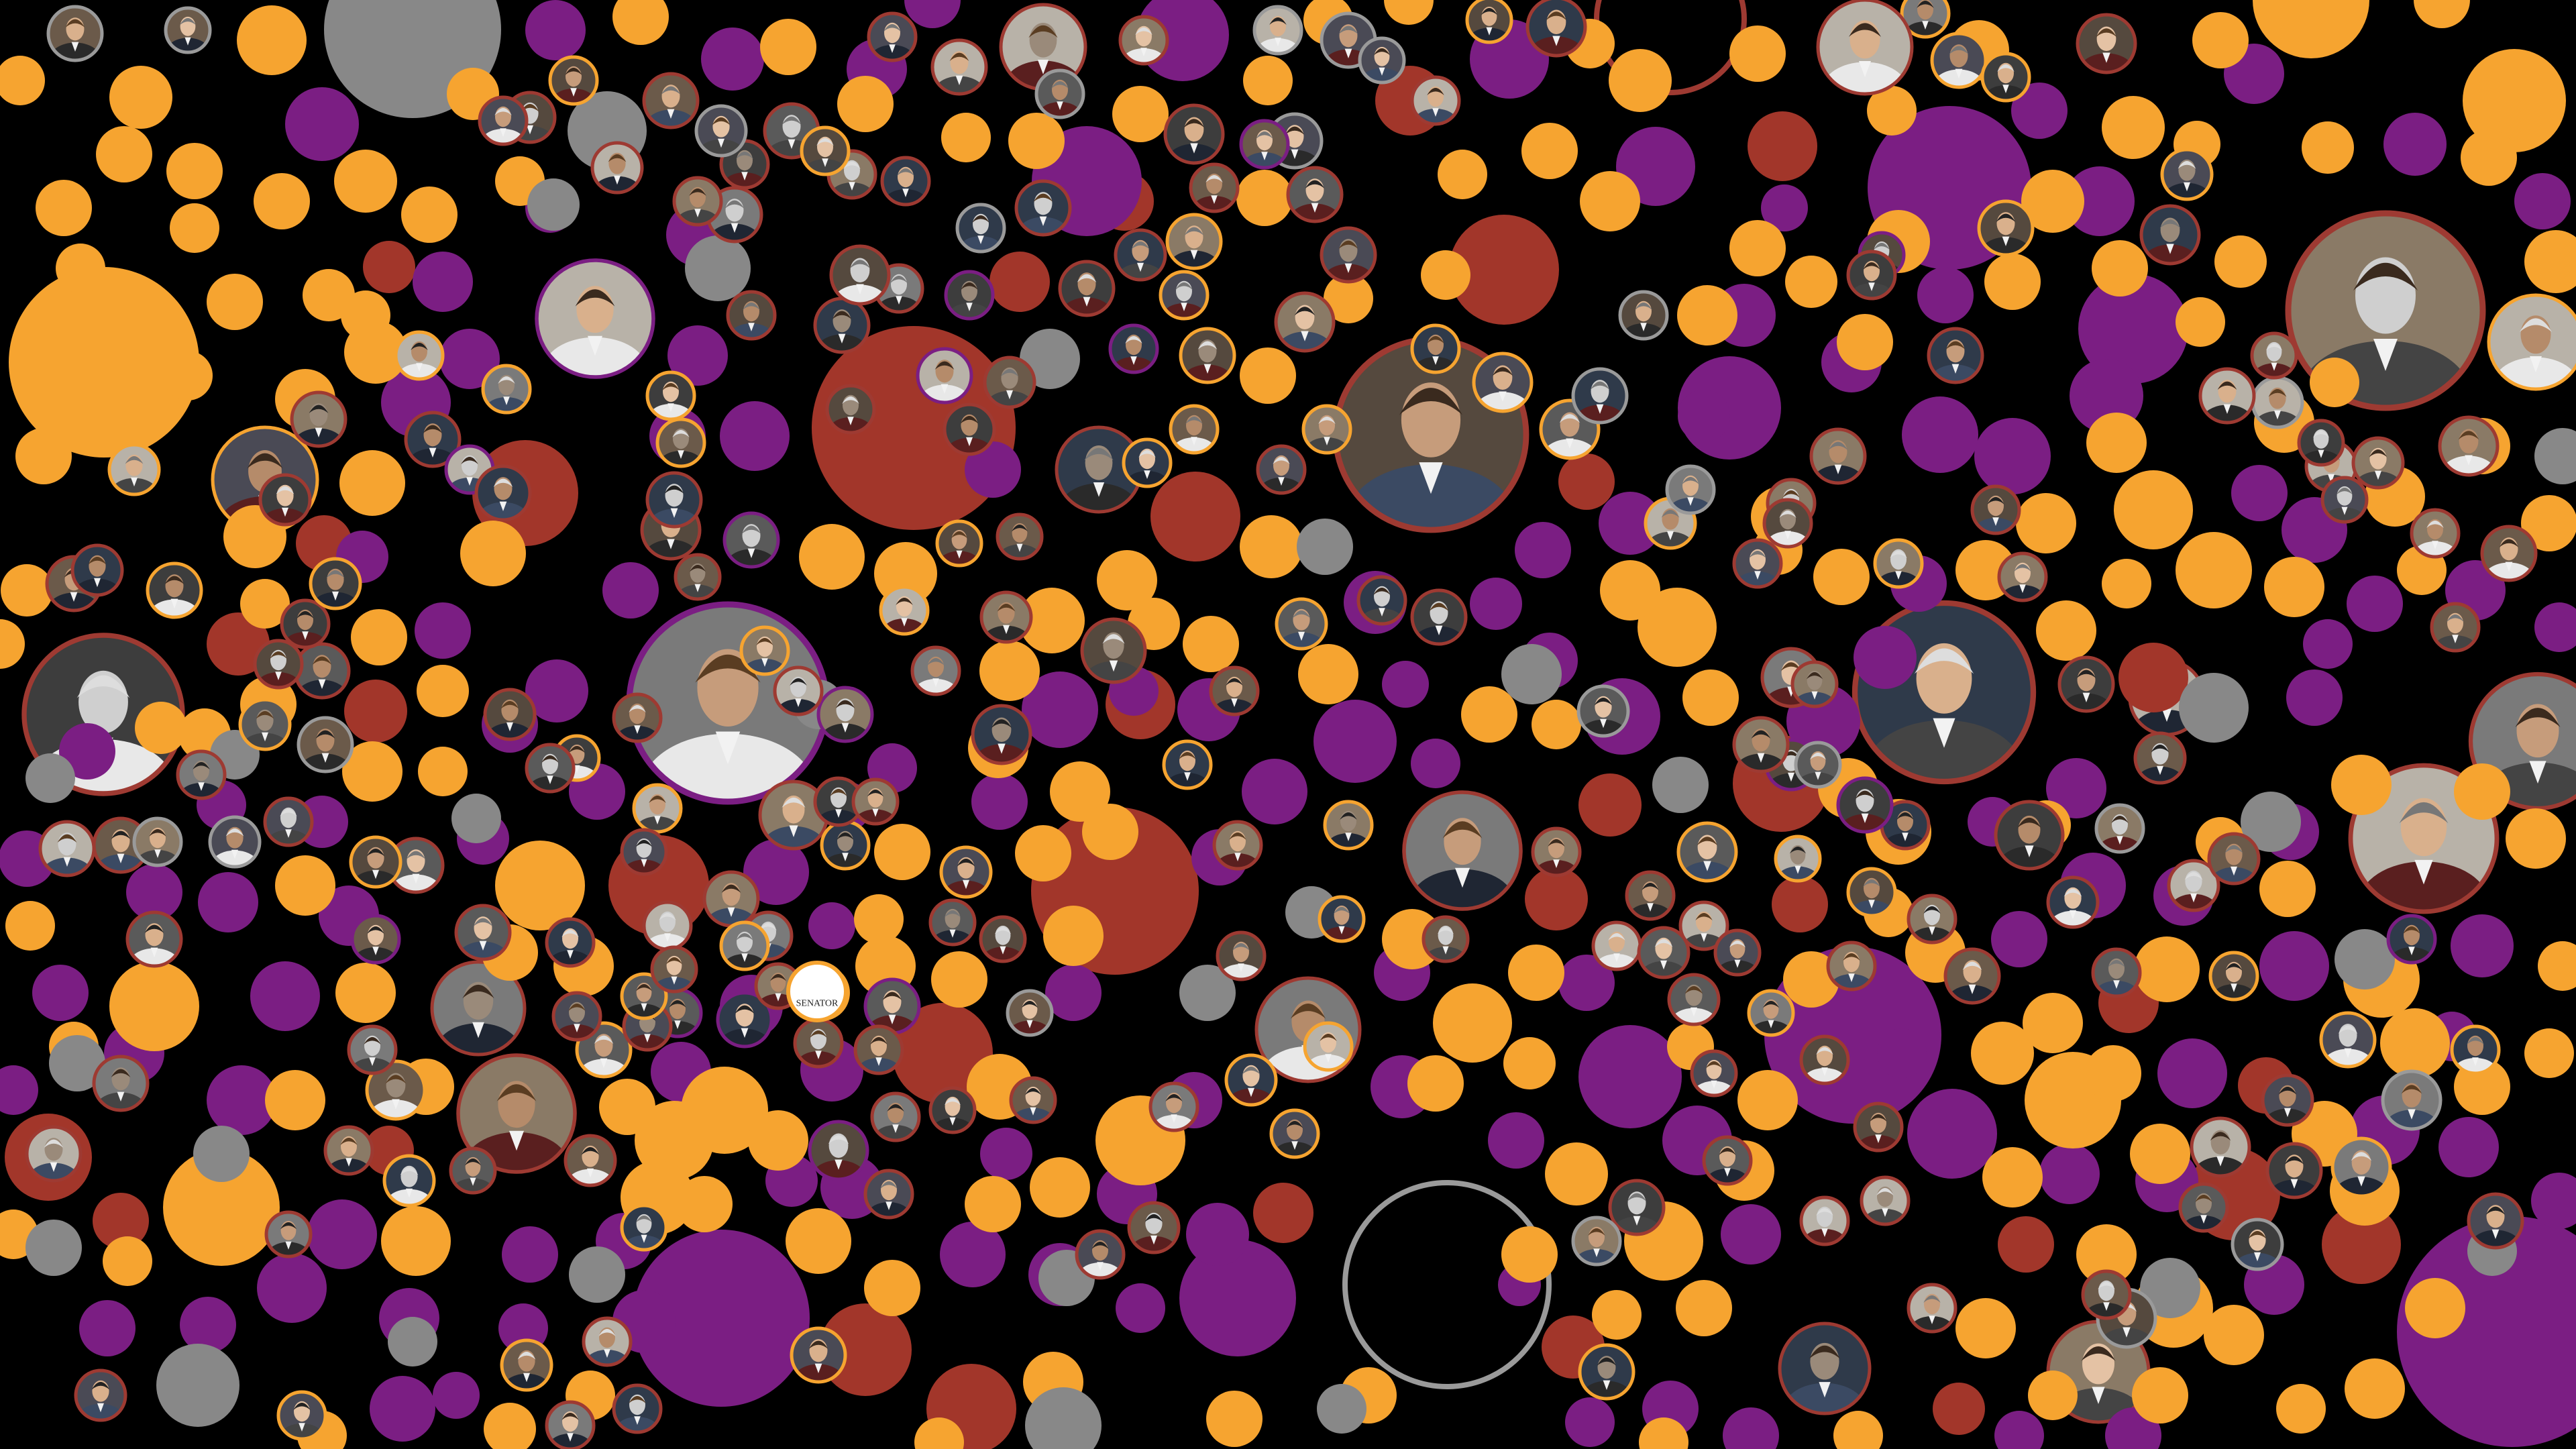 This screenshot has width=2576, height=1449. I want to click on old-portrait-bubble, so click(2530, 352).